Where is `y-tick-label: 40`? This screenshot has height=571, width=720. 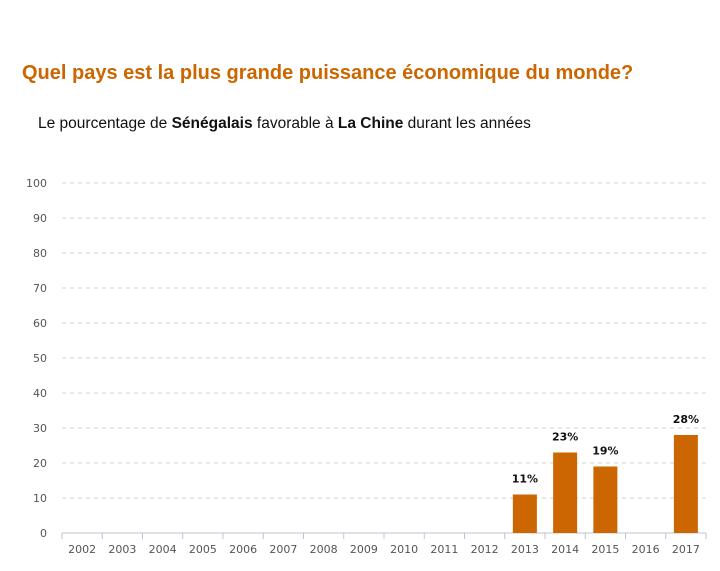
y-tick-label: 40 is located at coordinates (40, 393).